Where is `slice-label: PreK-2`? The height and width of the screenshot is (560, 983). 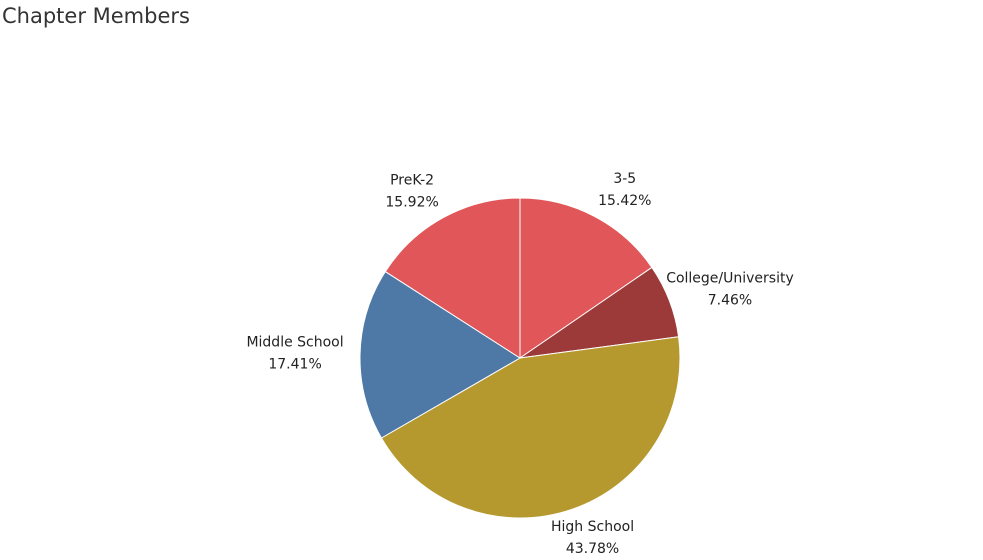 slice-label: PreK-2 is located at coordinates (412, 180).